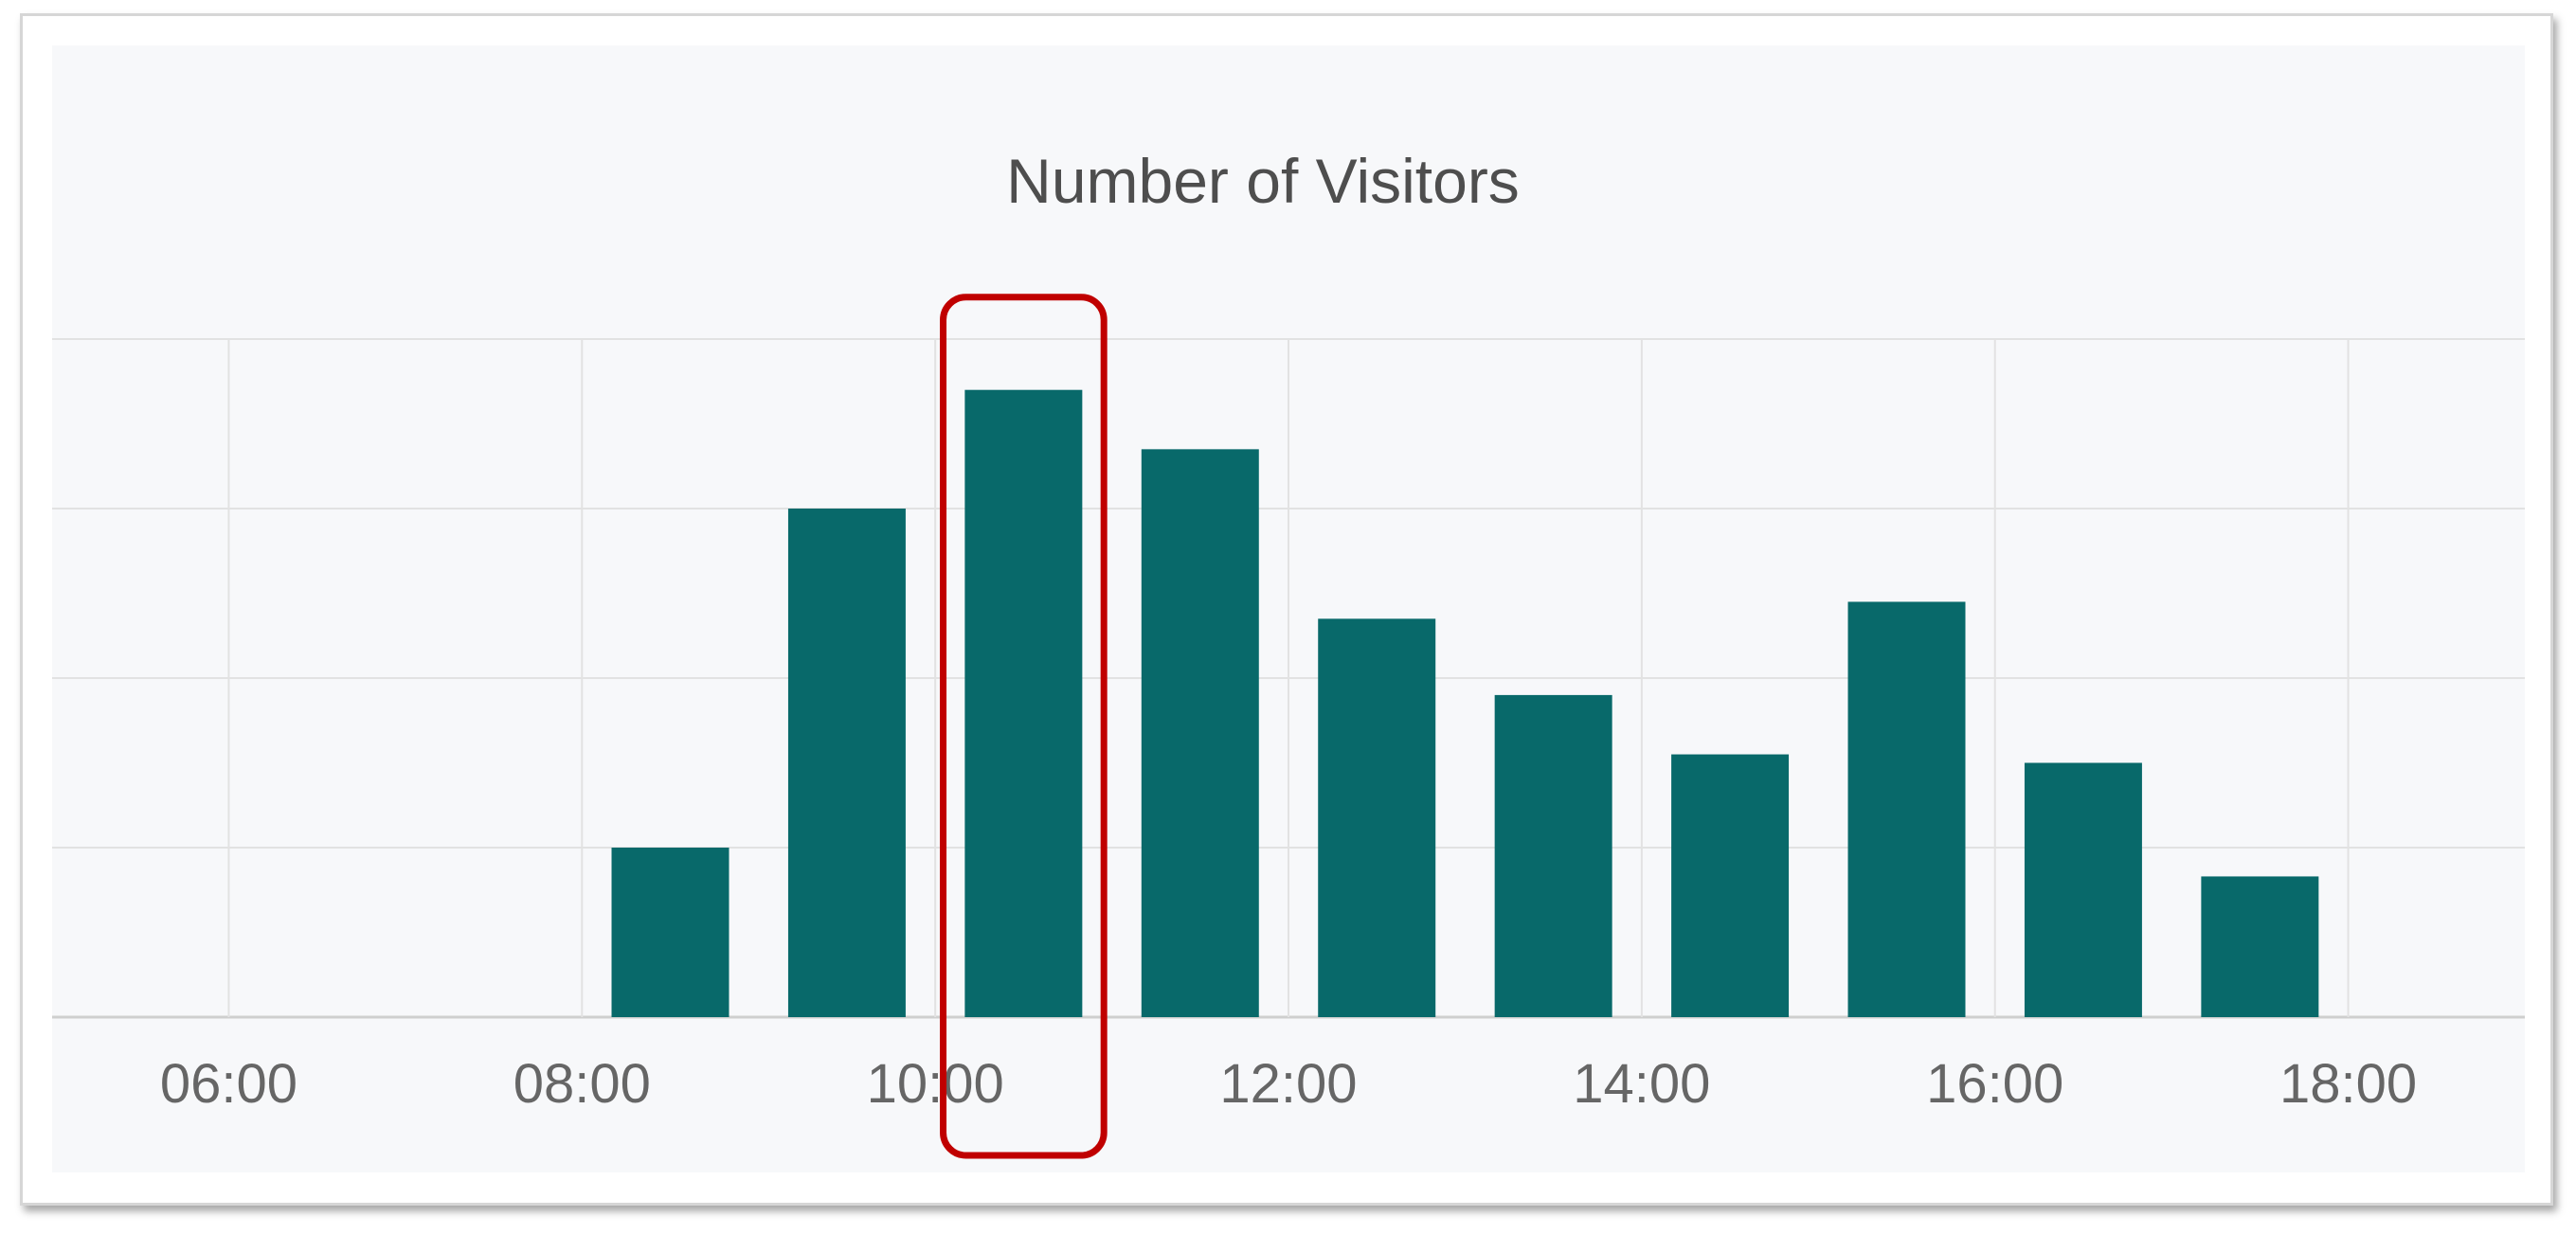  I want to click on x-tick-label: 14:00, so click(1641, 1084).